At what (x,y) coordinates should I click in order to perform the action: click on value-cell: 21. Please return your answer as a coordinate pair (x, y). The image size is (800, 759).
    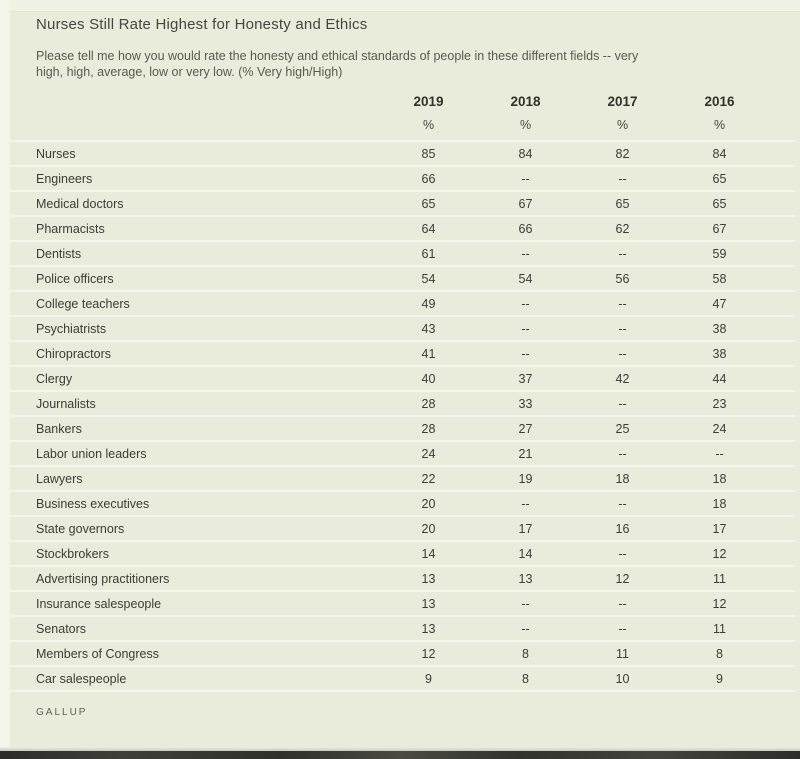
    Looking at the image, I should click on (525, 453).